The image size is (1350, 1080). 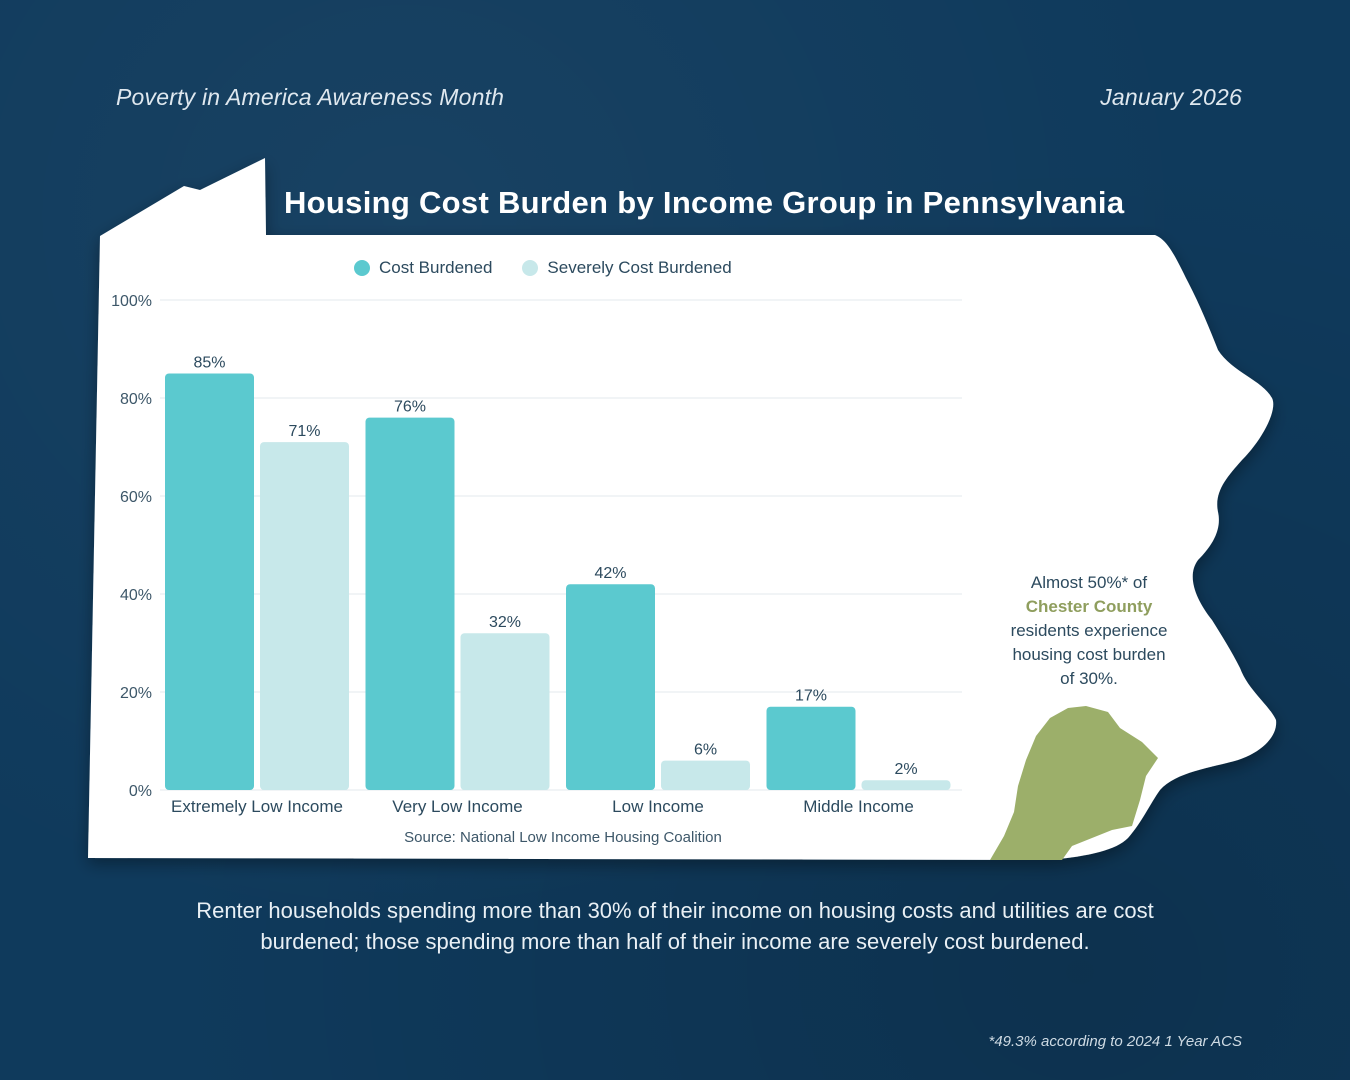 I want to click on legend-swatch-severely-cost-burdened, so click(x=530, y=268).